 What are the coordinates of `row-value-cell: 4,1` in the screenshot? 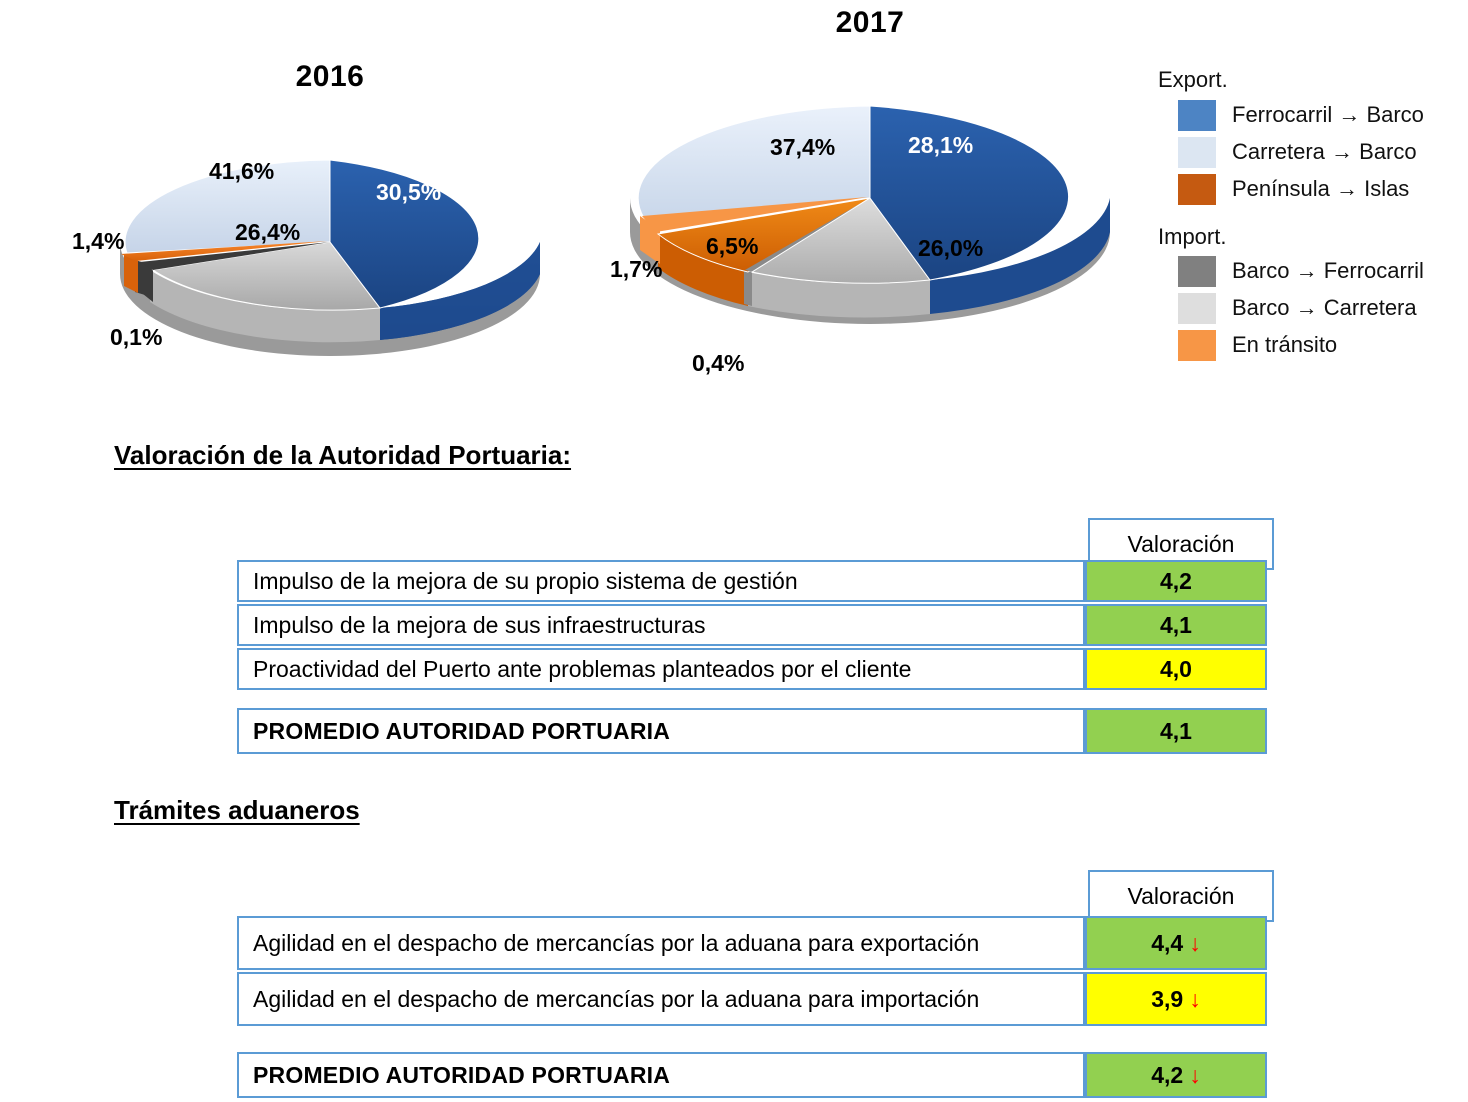 It's located at (1176, 625).